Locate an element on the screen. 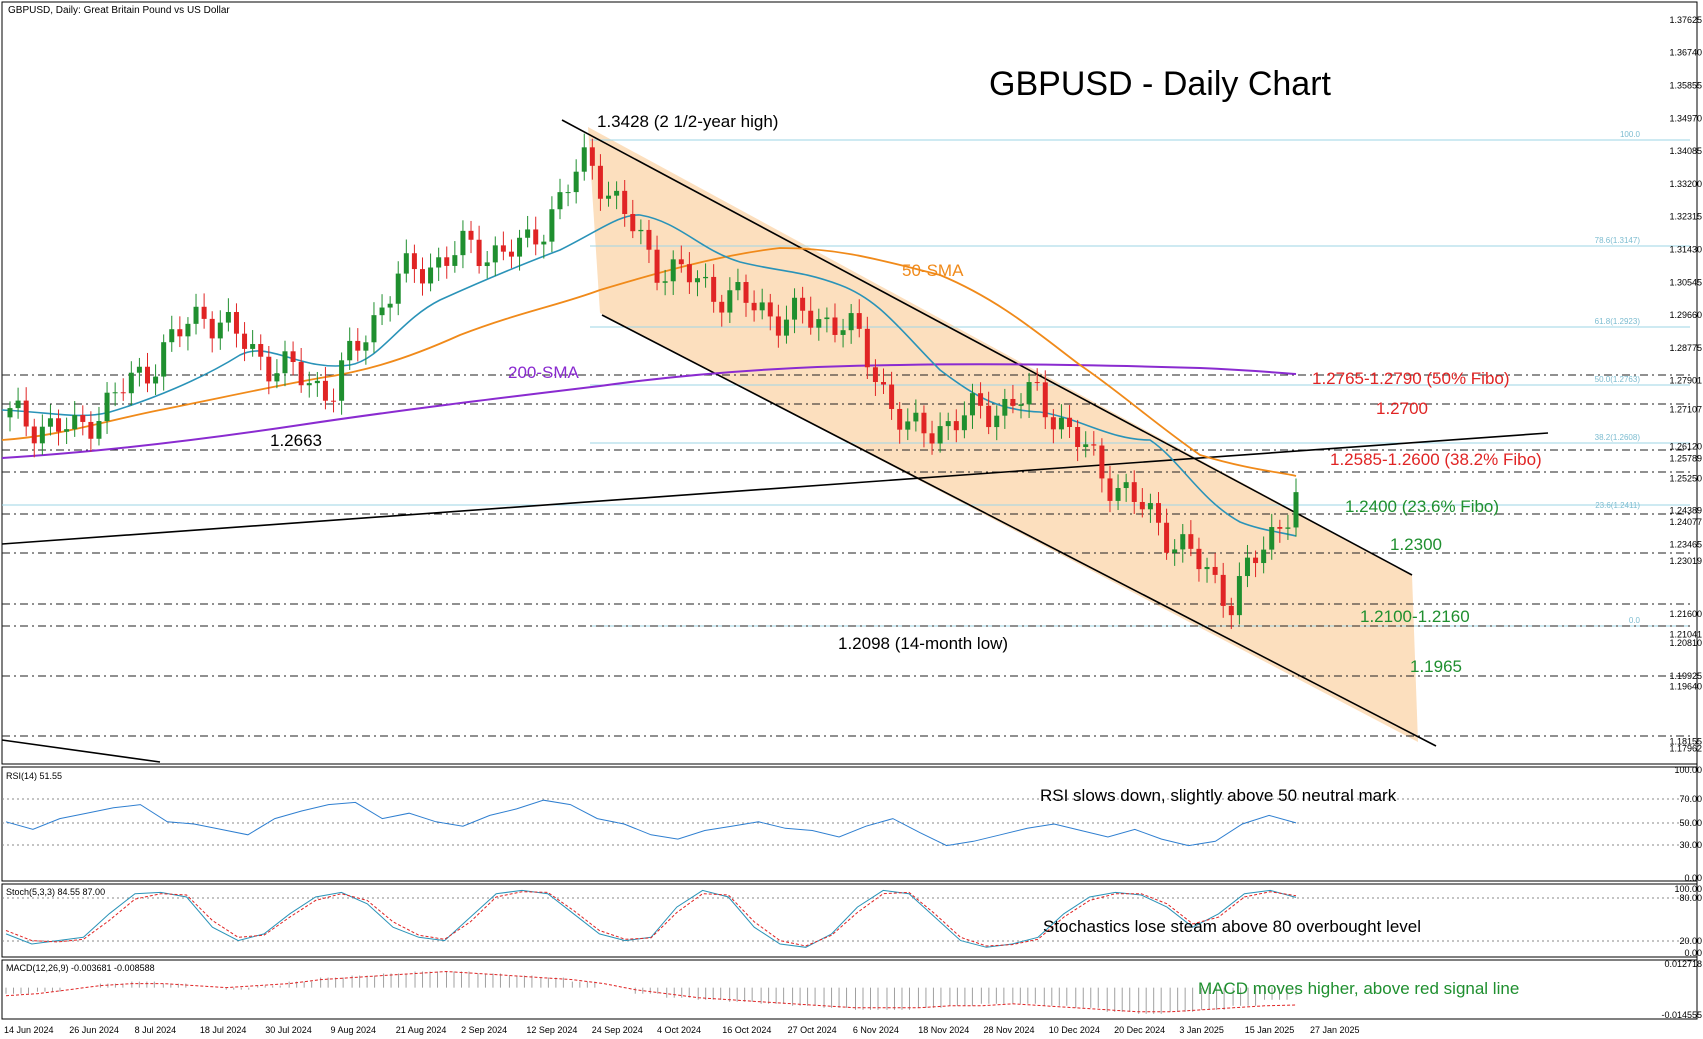  time-tick-label: 26 Jun 2024 is located at coordinates (94, 1030).